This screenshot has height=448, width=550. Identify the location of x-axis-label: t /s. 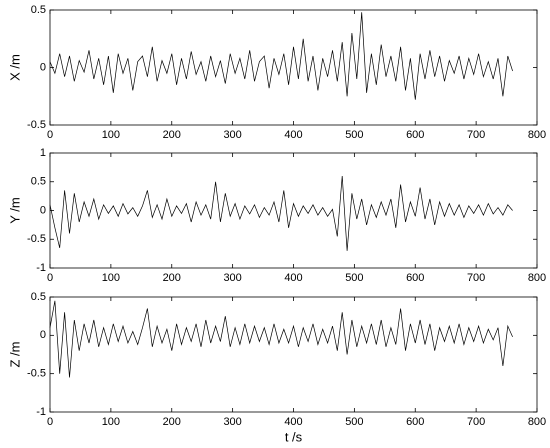
(294, 436).